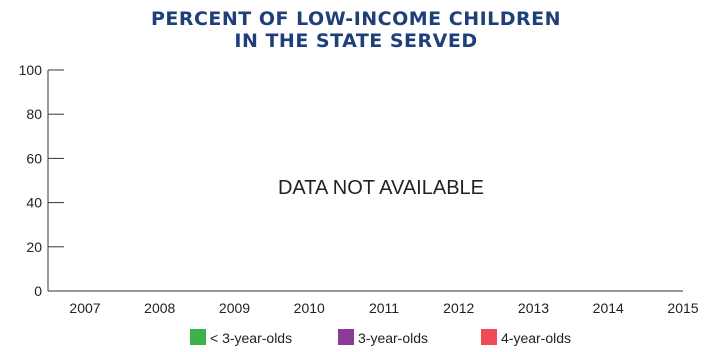  I want to click on x-tick-label: 2015, so click(682, 308).